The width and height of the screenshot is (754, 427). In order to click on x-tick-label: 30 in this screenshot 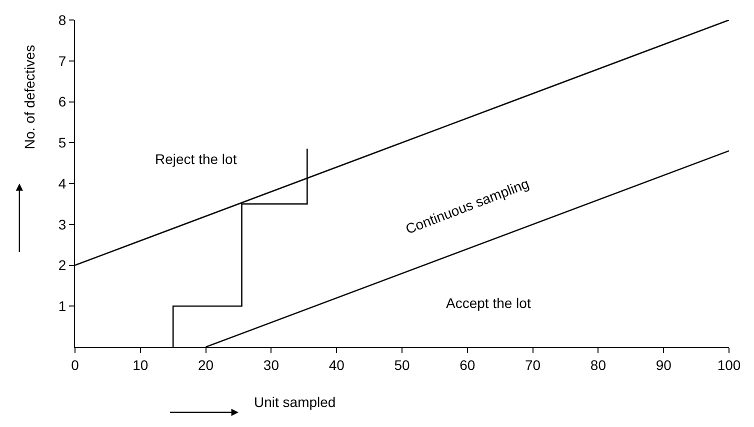, I will do `click(271, 364)`.